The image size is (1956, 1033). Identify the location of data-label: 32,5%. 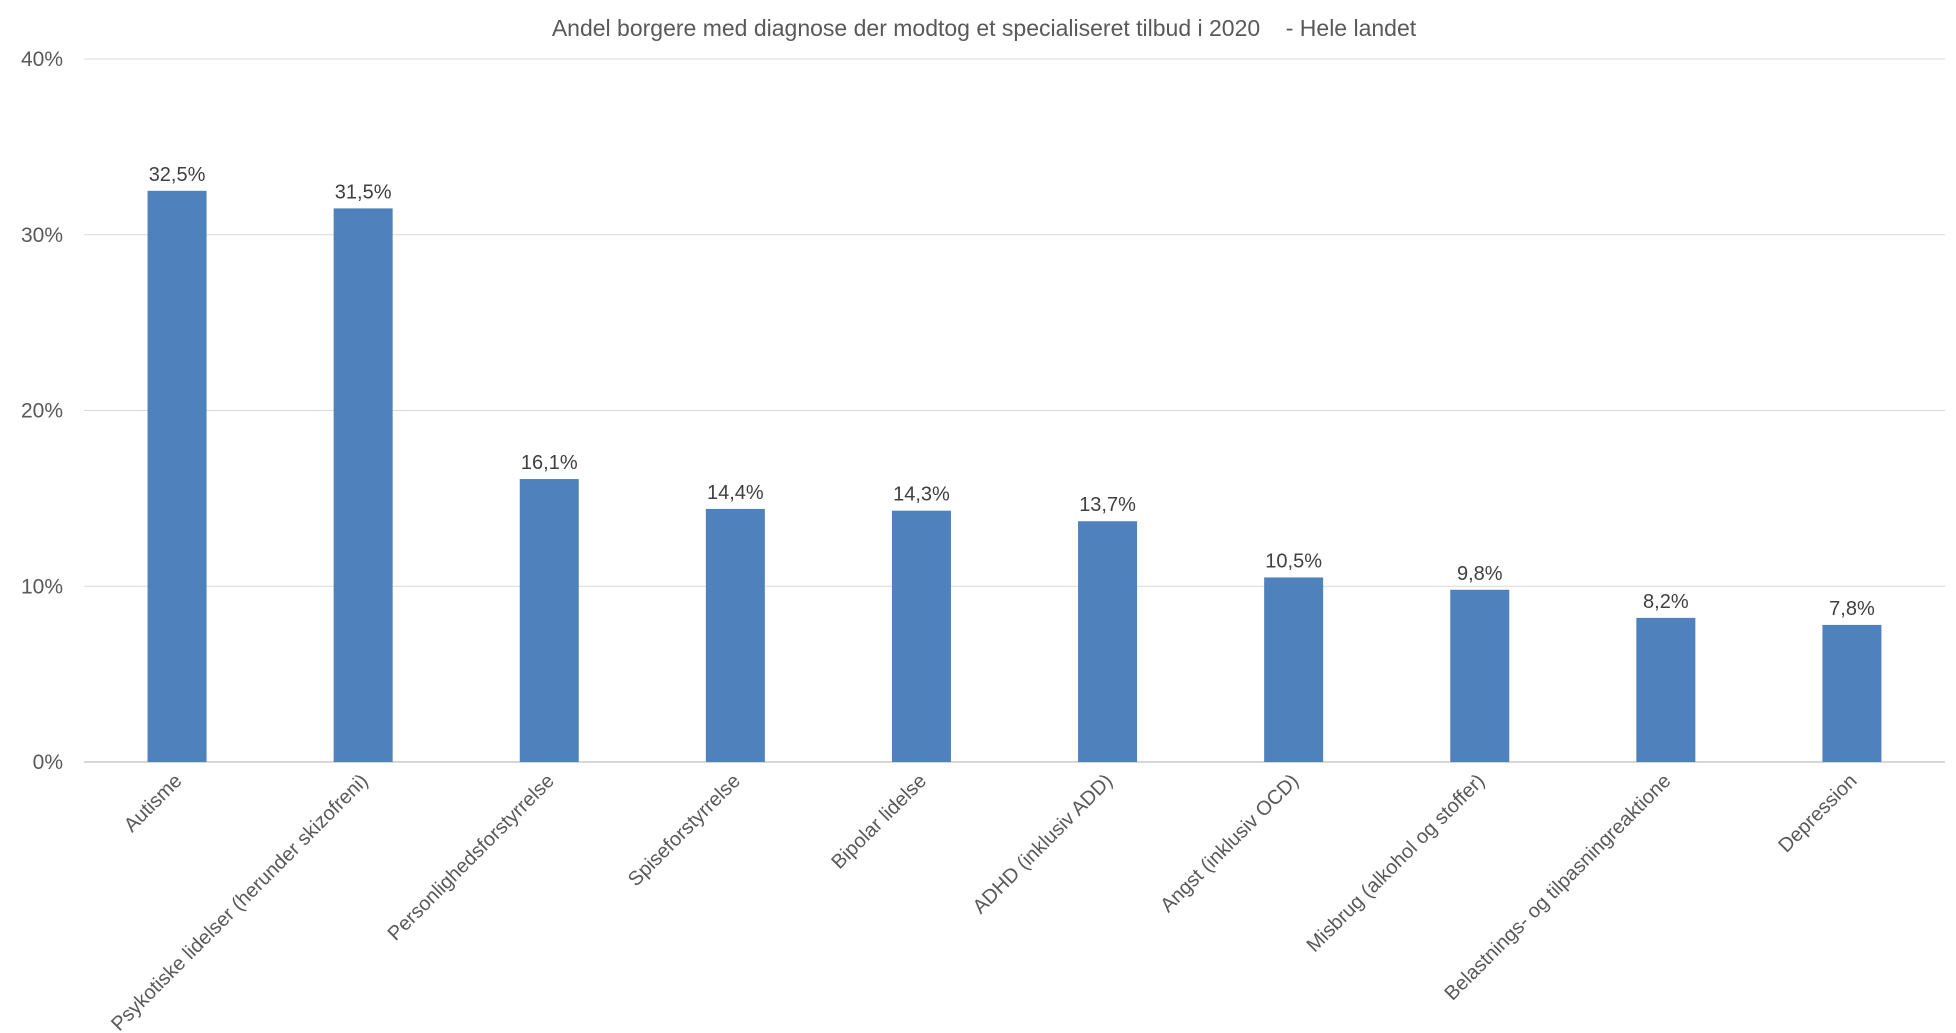
(177, 175).